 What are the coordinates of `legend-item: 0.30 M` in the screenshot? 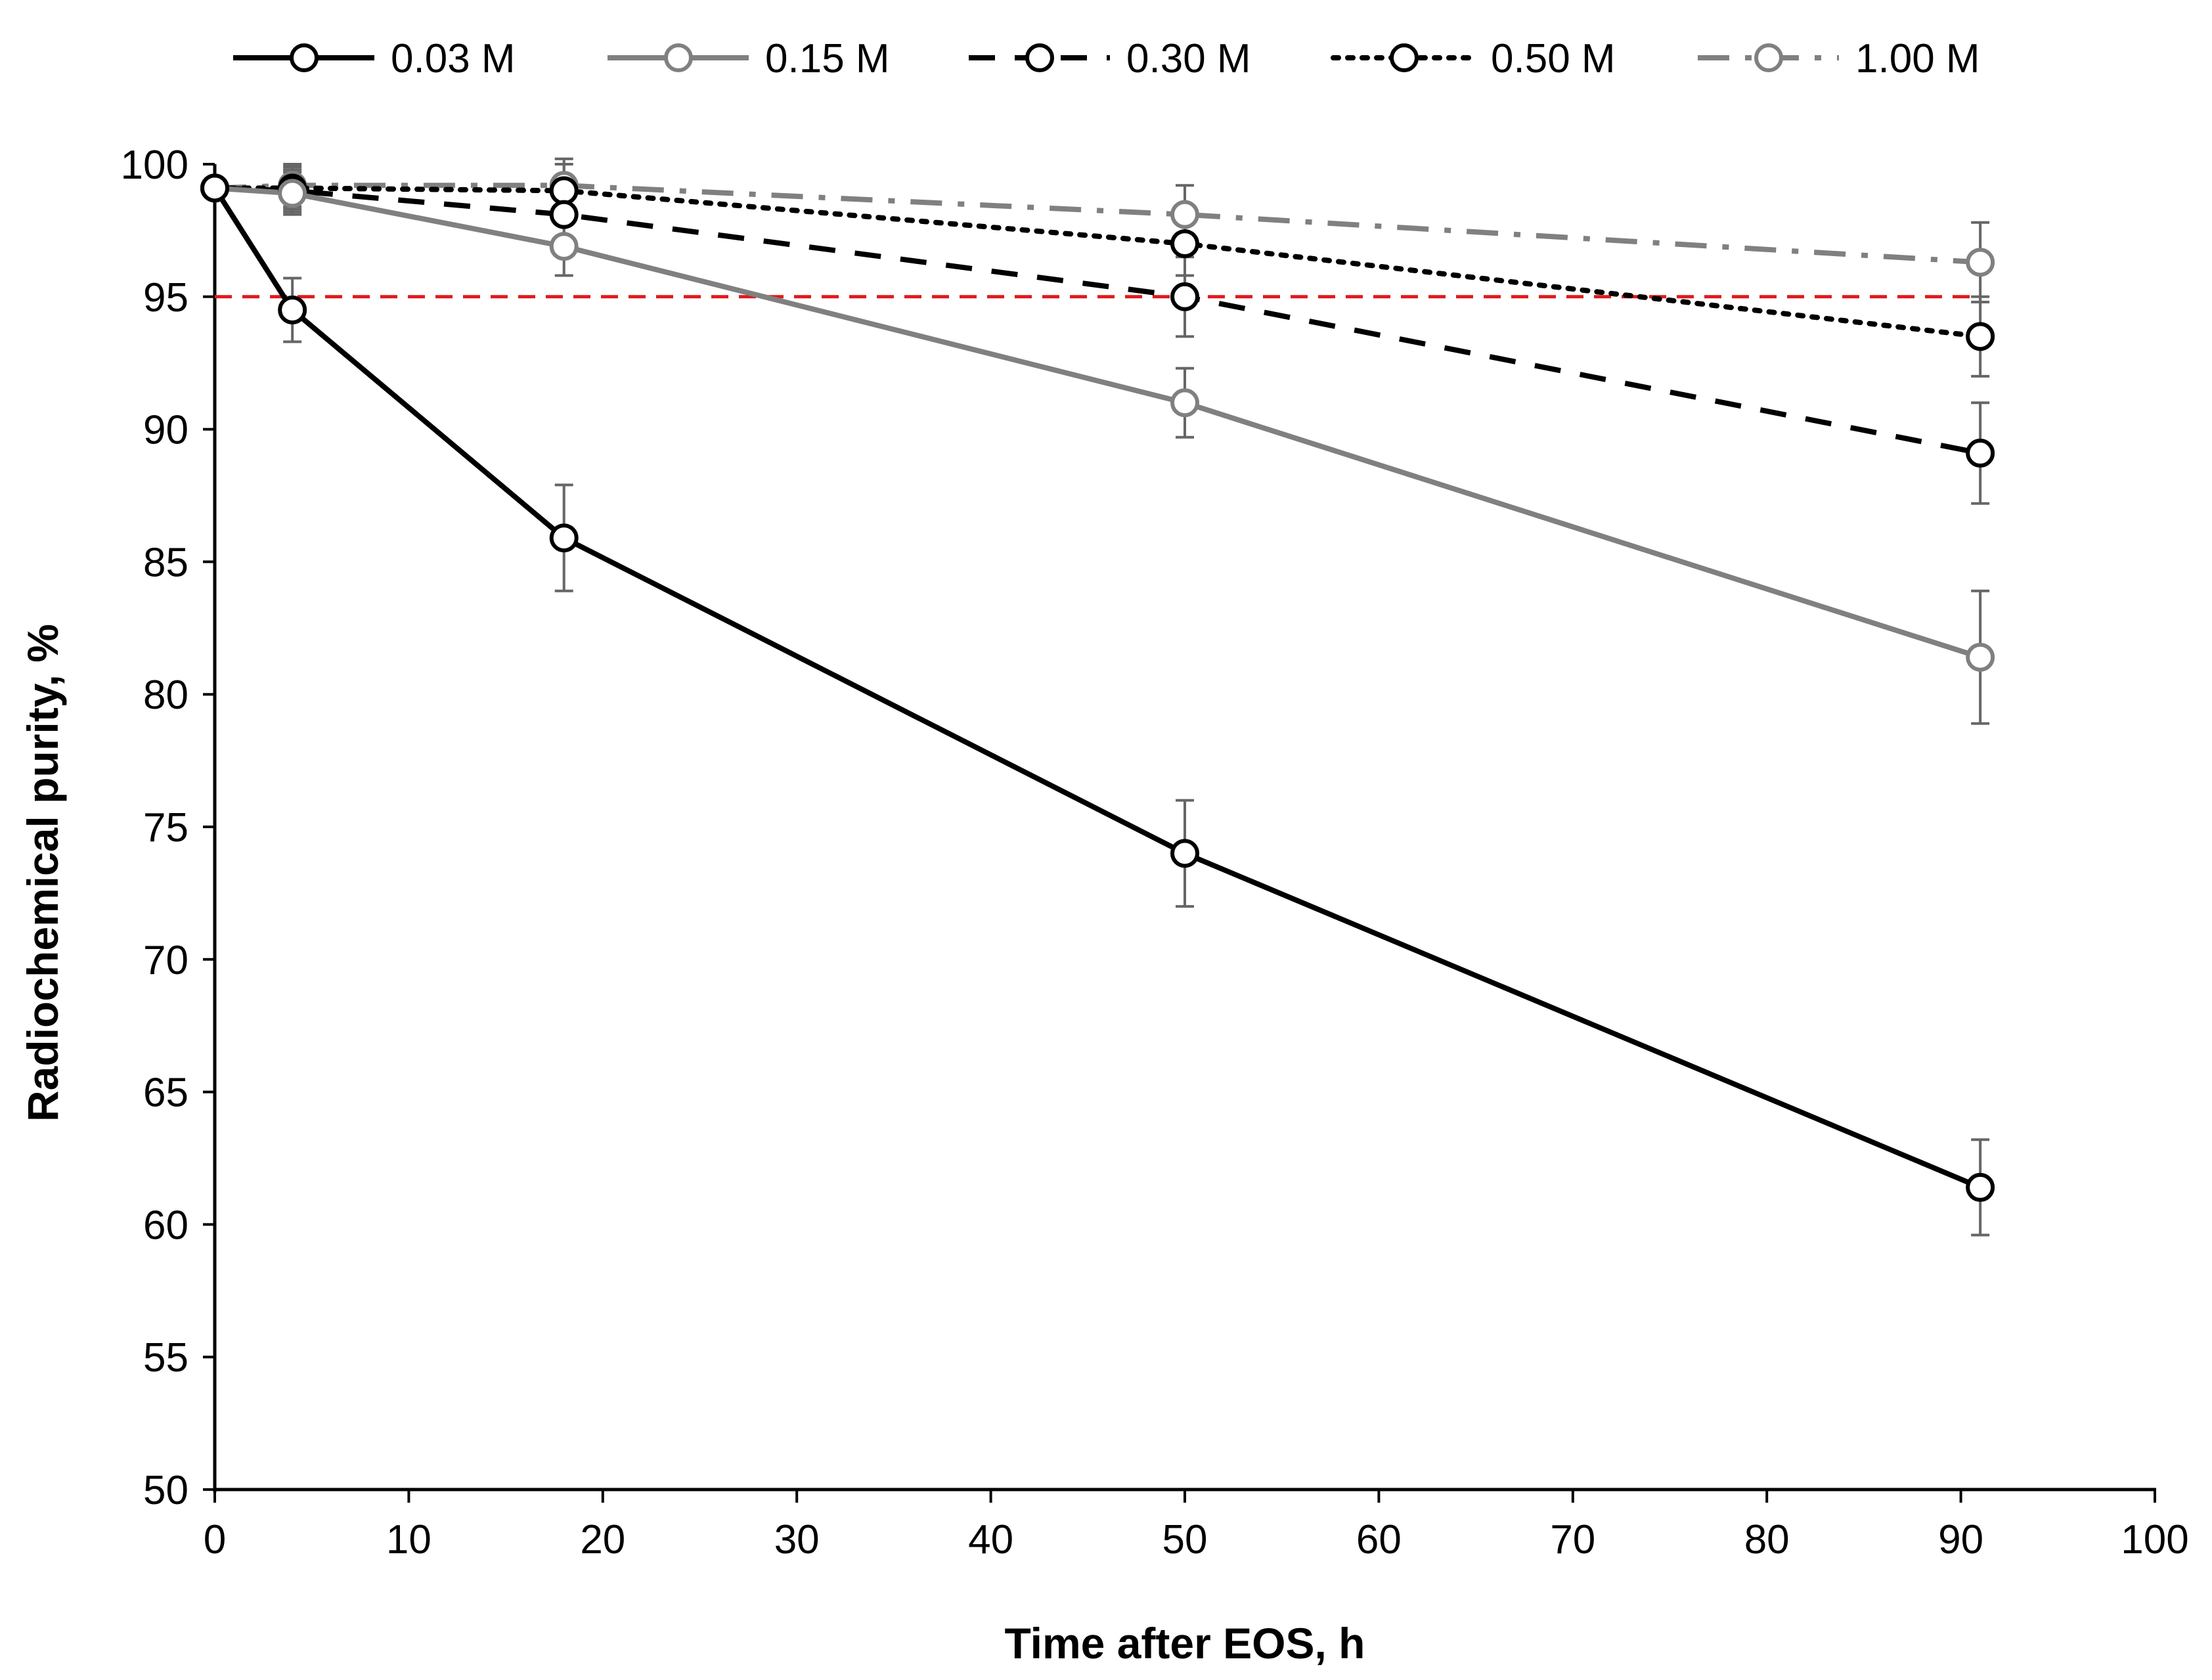 It's located at (1110, 58).